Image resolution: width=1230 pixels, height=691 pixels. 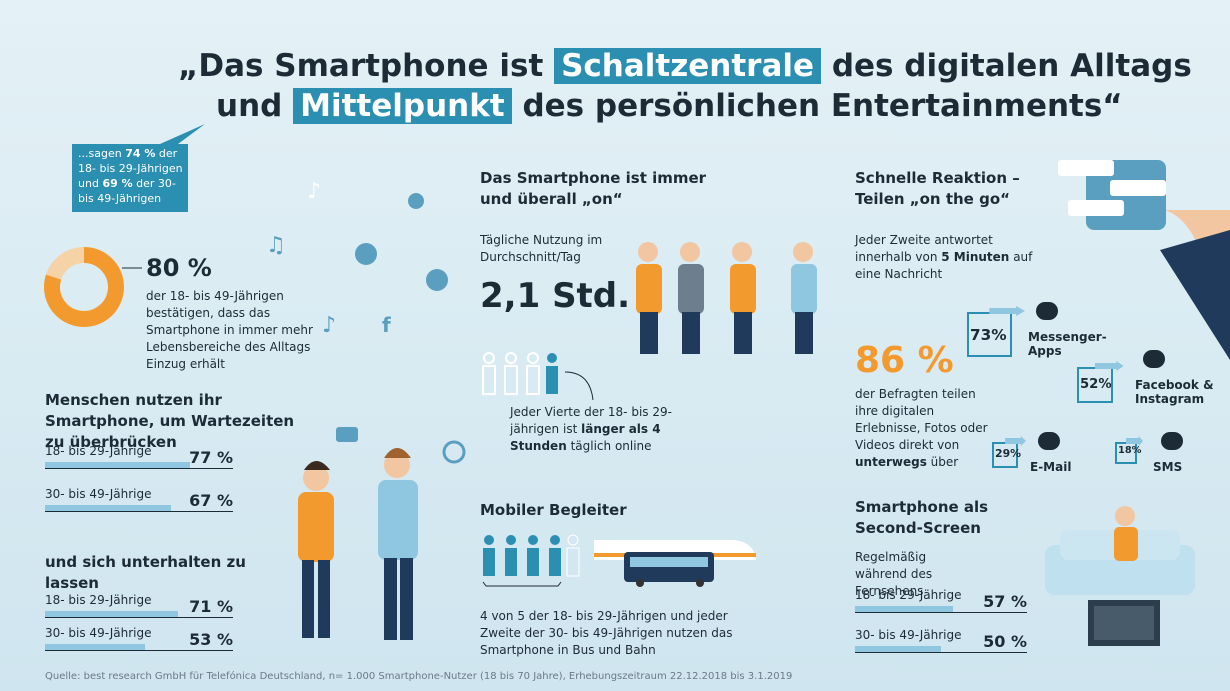 What do you see at coordinates (585, 437) in the screenshot?
I see `note-emphasis: länger als 4 Stunden` at bounding box center [585, 437].